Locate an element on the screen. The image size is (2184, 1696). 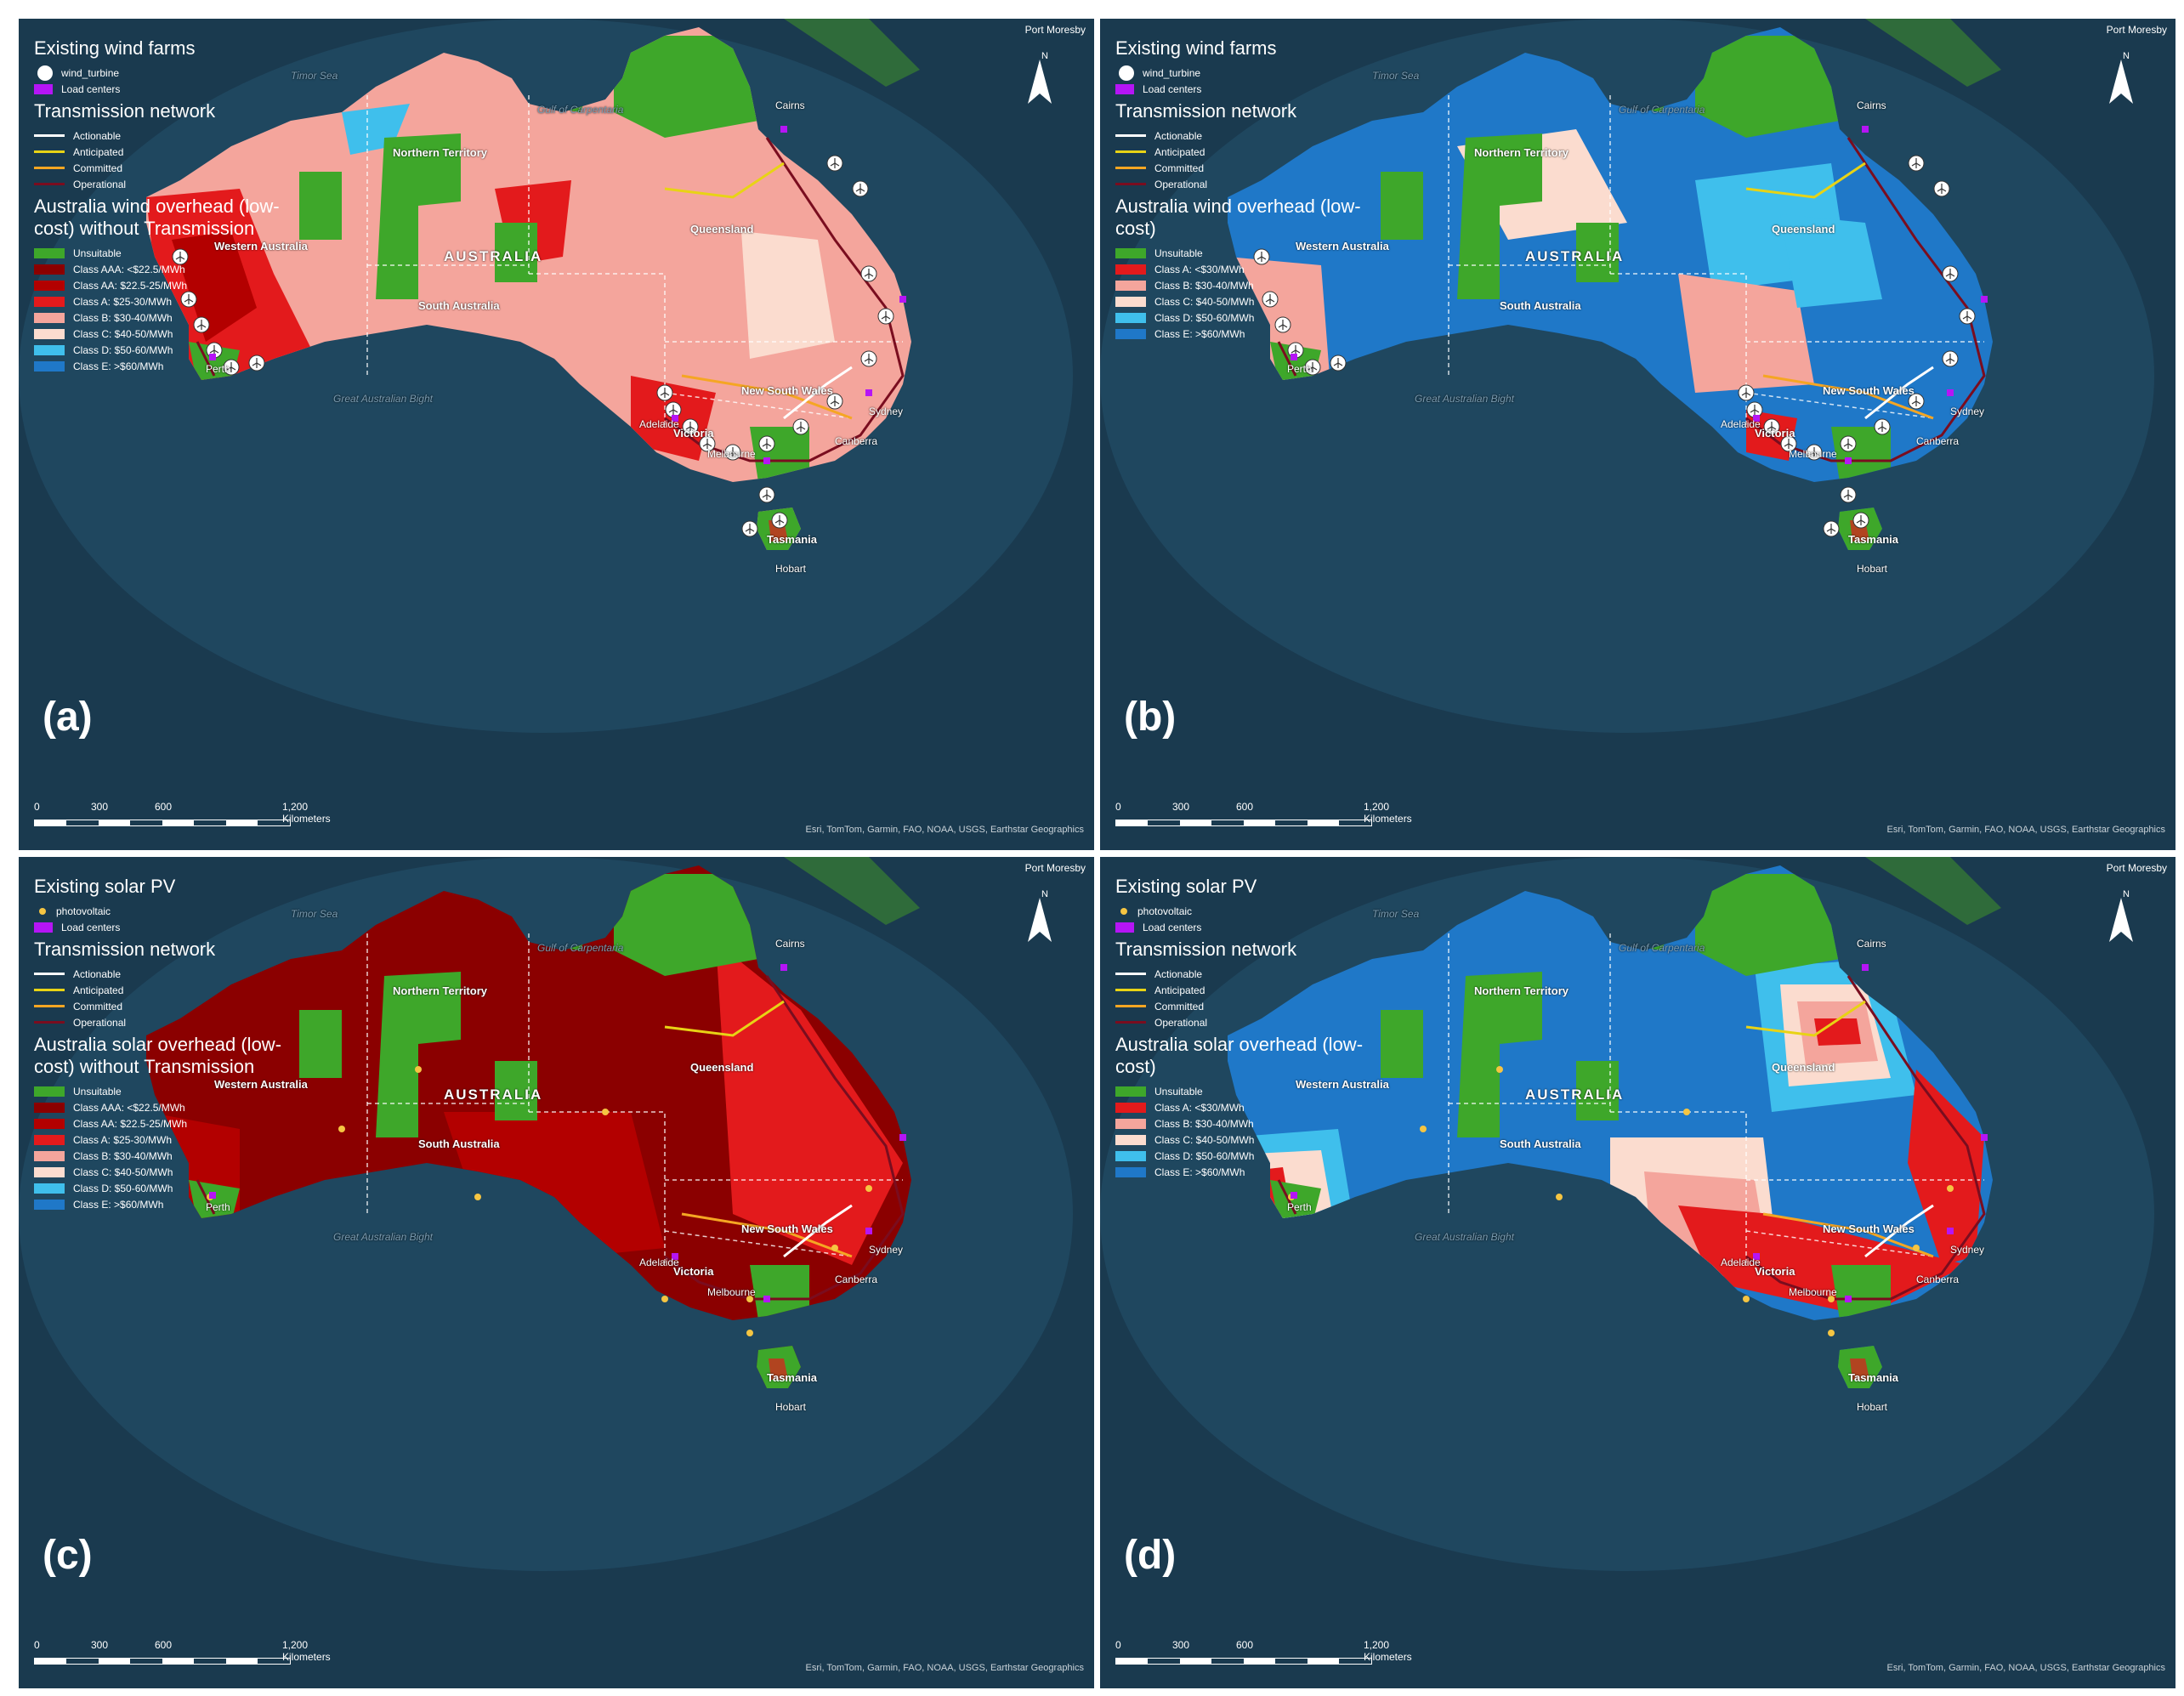
load-center-swatch is located at coordinates (43, 927).